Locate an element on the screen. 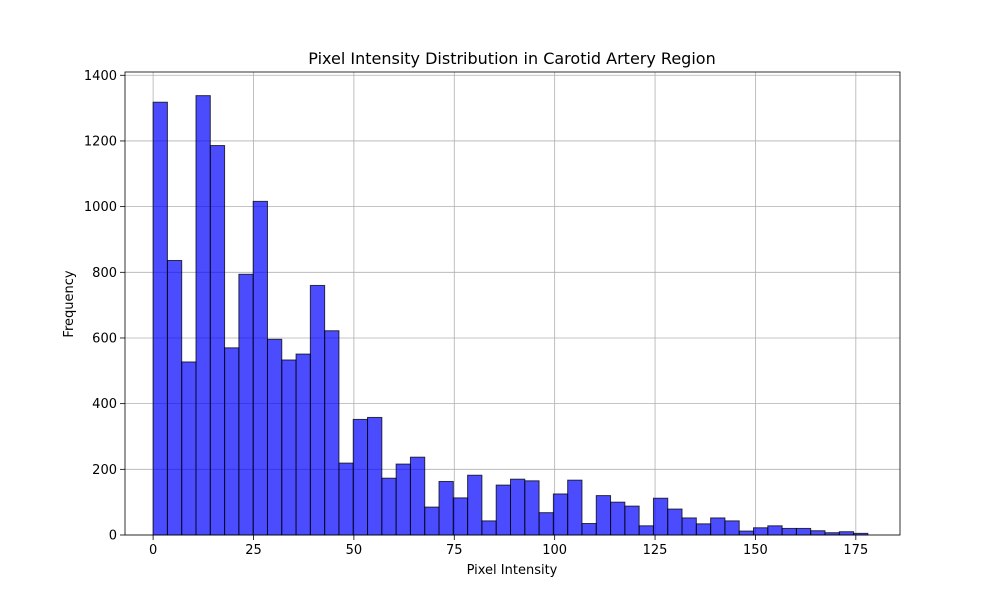 The image size is (1000, 600). x-tick-label: 75 is located at coordinates (454, 550).